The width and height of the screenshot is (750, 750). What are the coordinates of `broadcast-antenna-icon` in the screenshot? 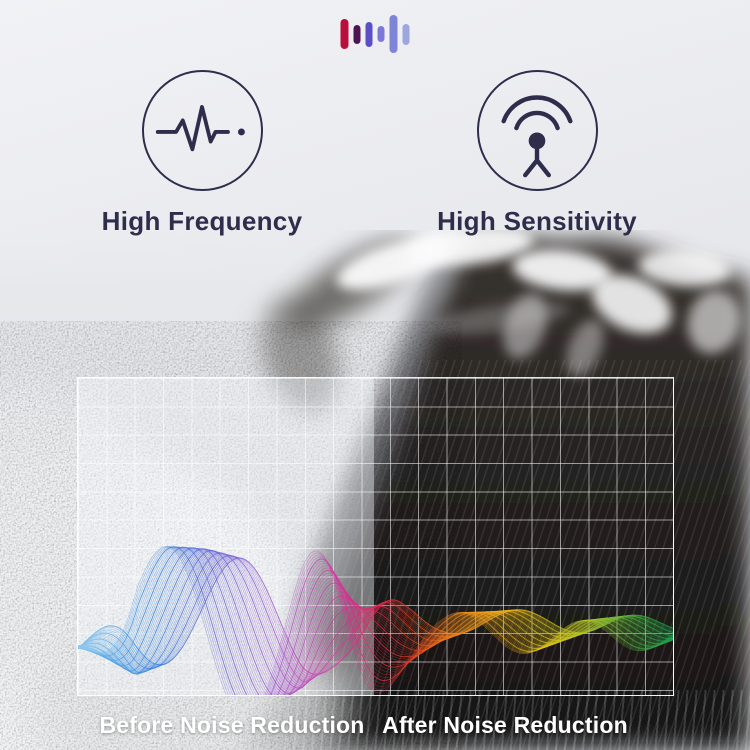 It's located at (537, 135).